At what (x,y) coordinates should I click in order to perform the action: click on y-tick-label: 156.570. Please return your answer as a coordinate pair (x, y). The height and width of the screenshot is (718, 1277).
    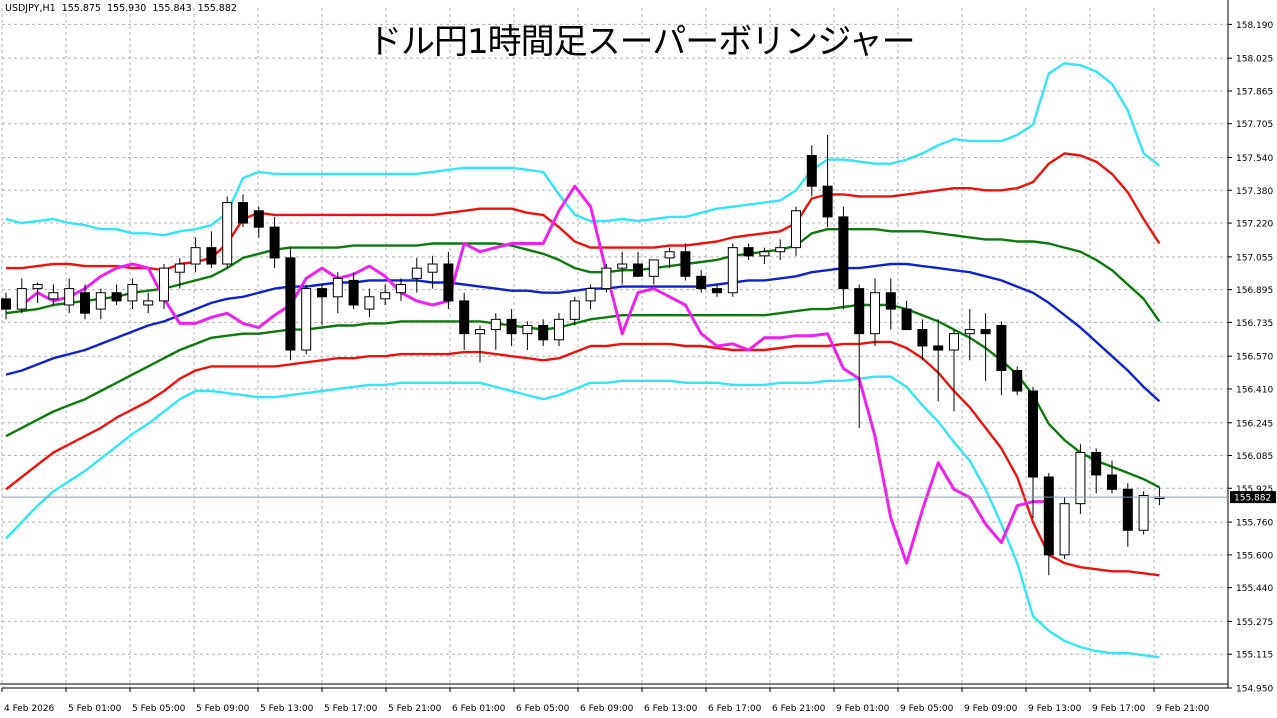
    Looking at the image, I should click on (1254, 358).